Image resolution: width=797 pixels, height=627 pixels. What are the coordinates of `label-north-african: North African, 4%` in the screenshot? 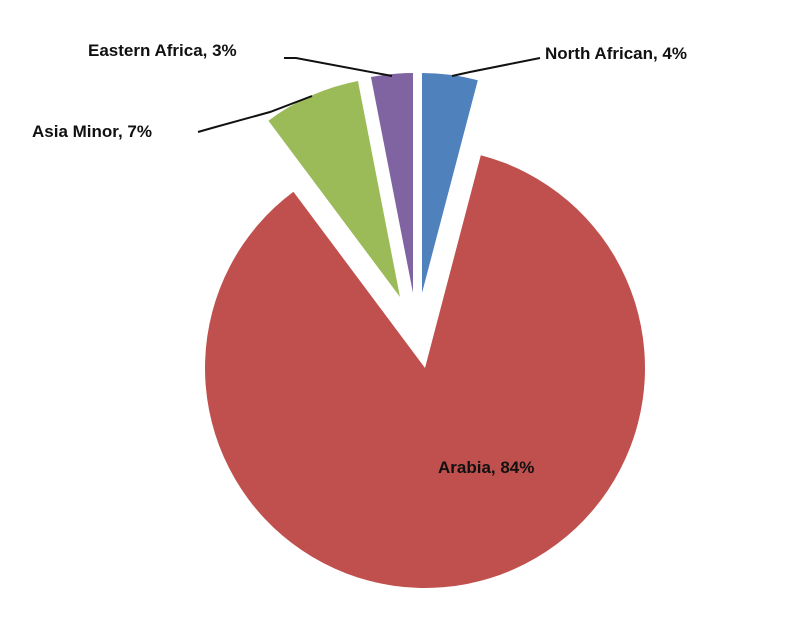 It's located at (616, 53).